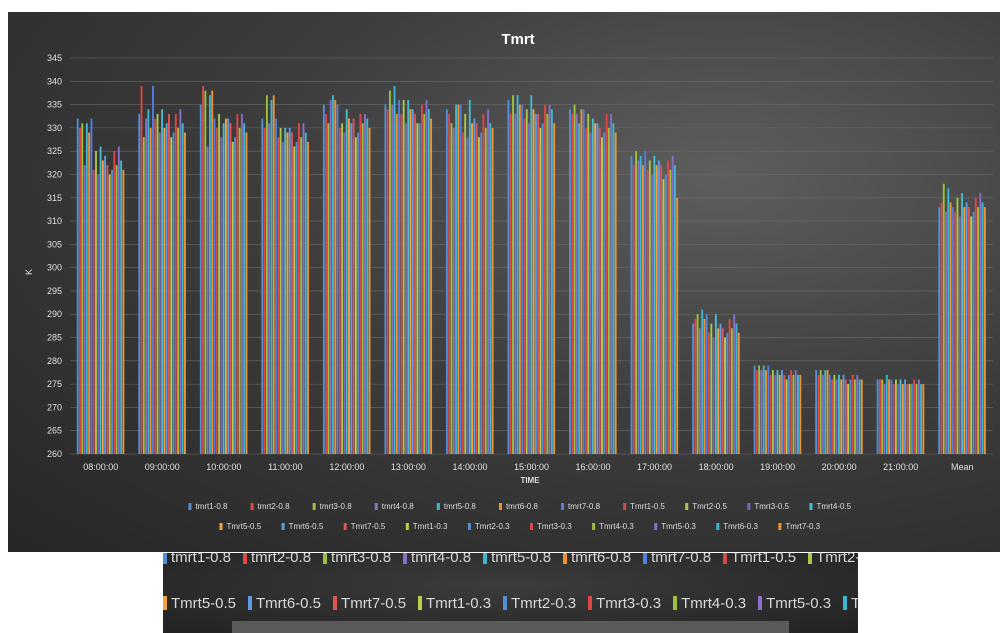 The image size is (1002, 633). What do you see at coordinates (372, 603) in the screenshot?
I see `legend-zoom-item: Tmrt7-0.5` at bounding box center [372, 603].